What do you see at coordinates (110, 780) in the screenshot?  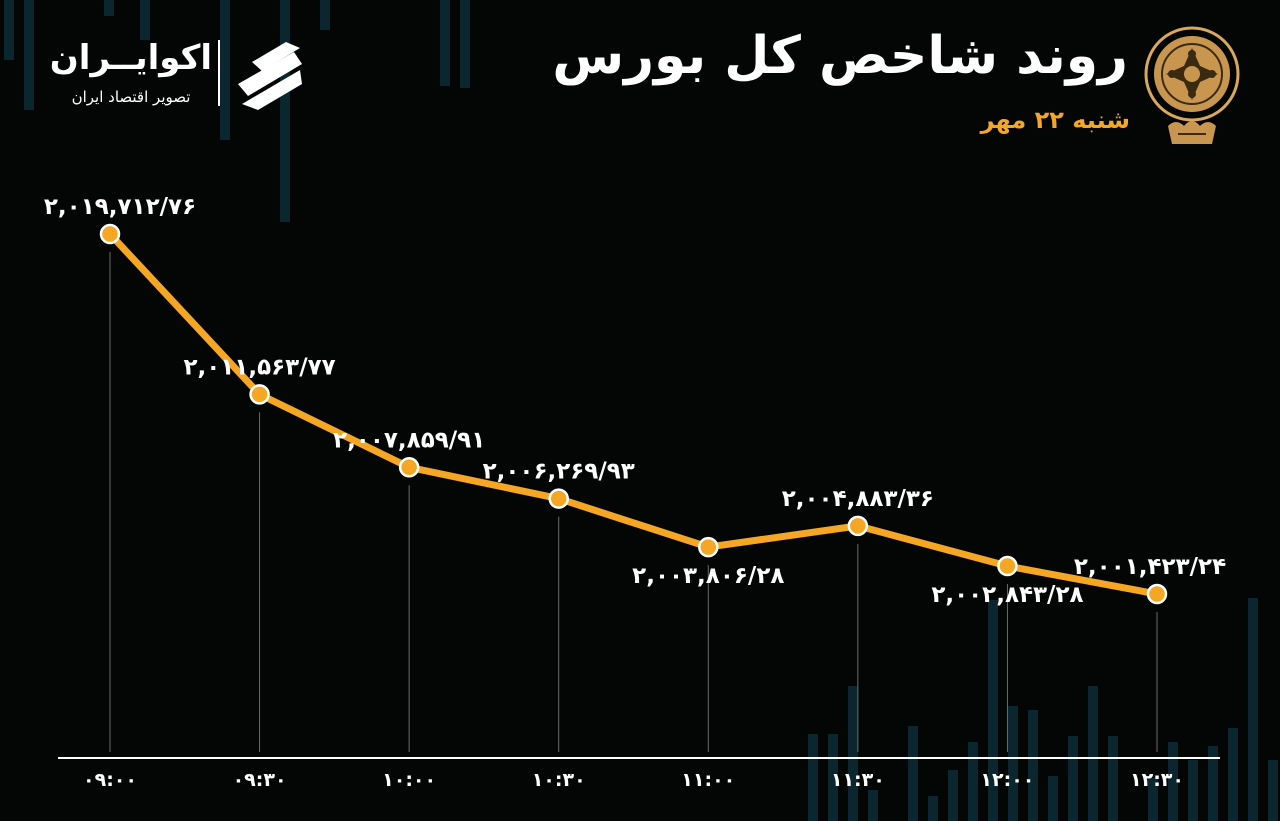 I see `x-tick-label: ۰۹:۰۰` at bounding box center [110, 780].